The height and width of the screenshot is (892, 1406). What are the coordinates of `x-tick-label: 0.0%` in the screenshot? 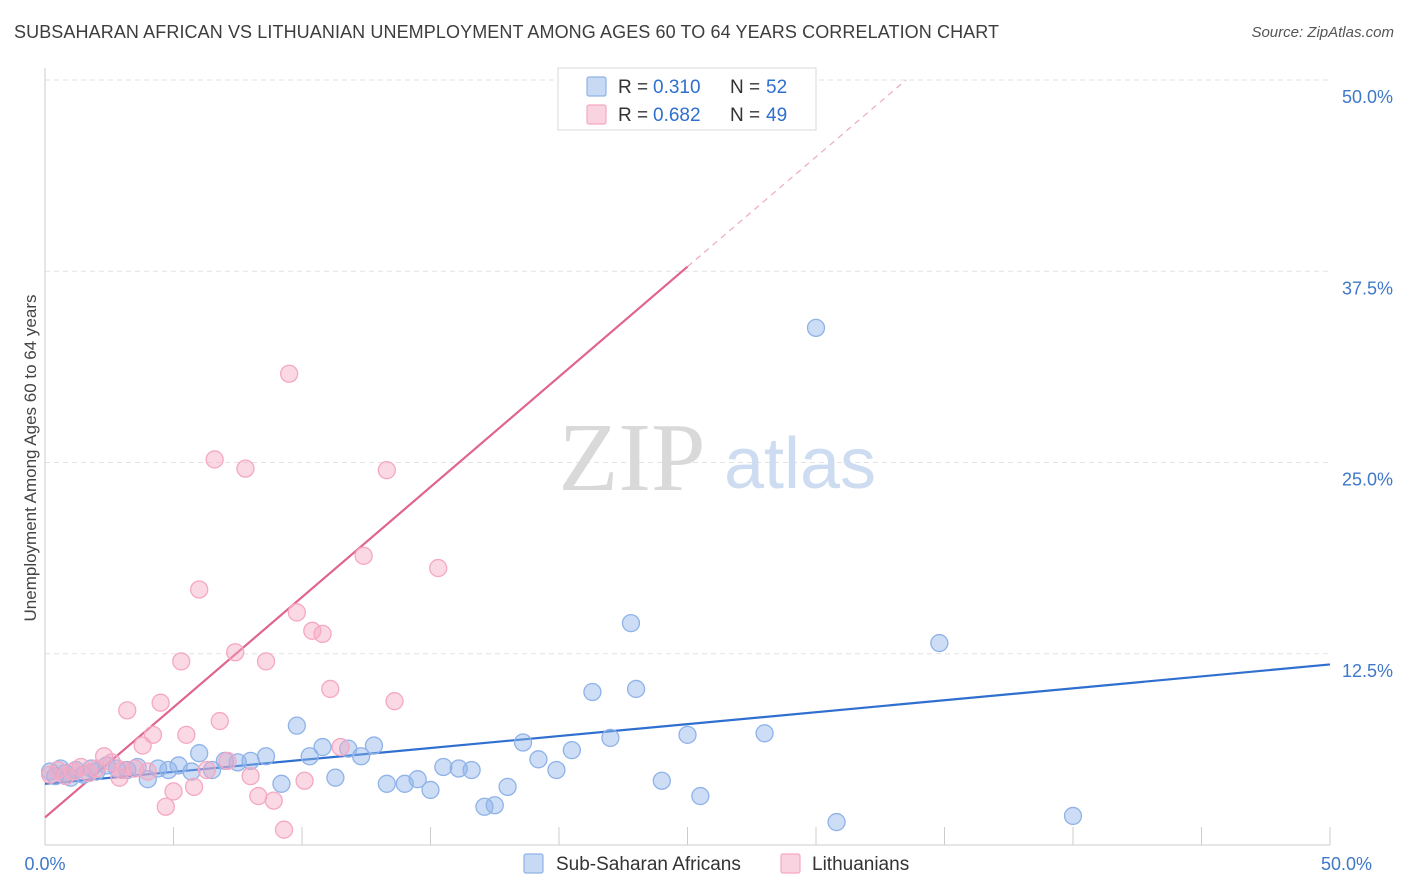 It's located at (44, 864).